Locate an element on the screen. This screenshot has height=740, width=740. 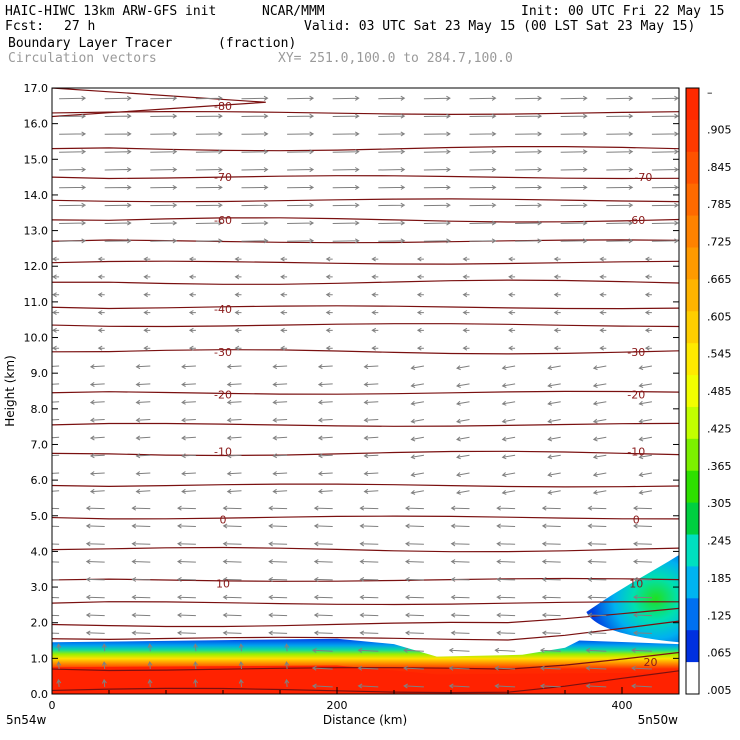
y-tick-label: 3.0 is located at coordinates (40, 587).